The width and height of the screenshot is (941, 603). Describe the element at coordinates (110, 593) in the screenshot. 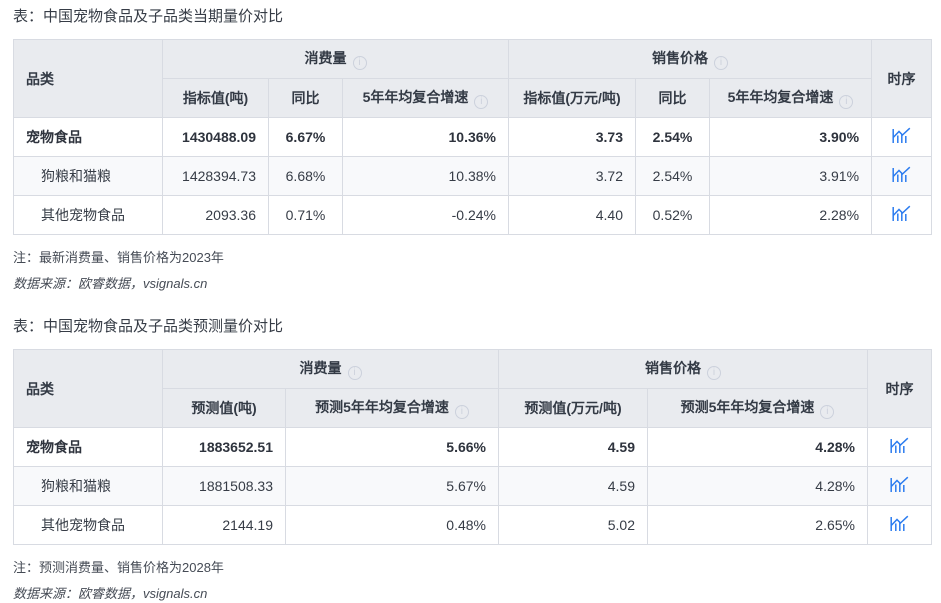

I see `table2-source: 数据来源：欧睿数据，vsignals.cn` at that location.